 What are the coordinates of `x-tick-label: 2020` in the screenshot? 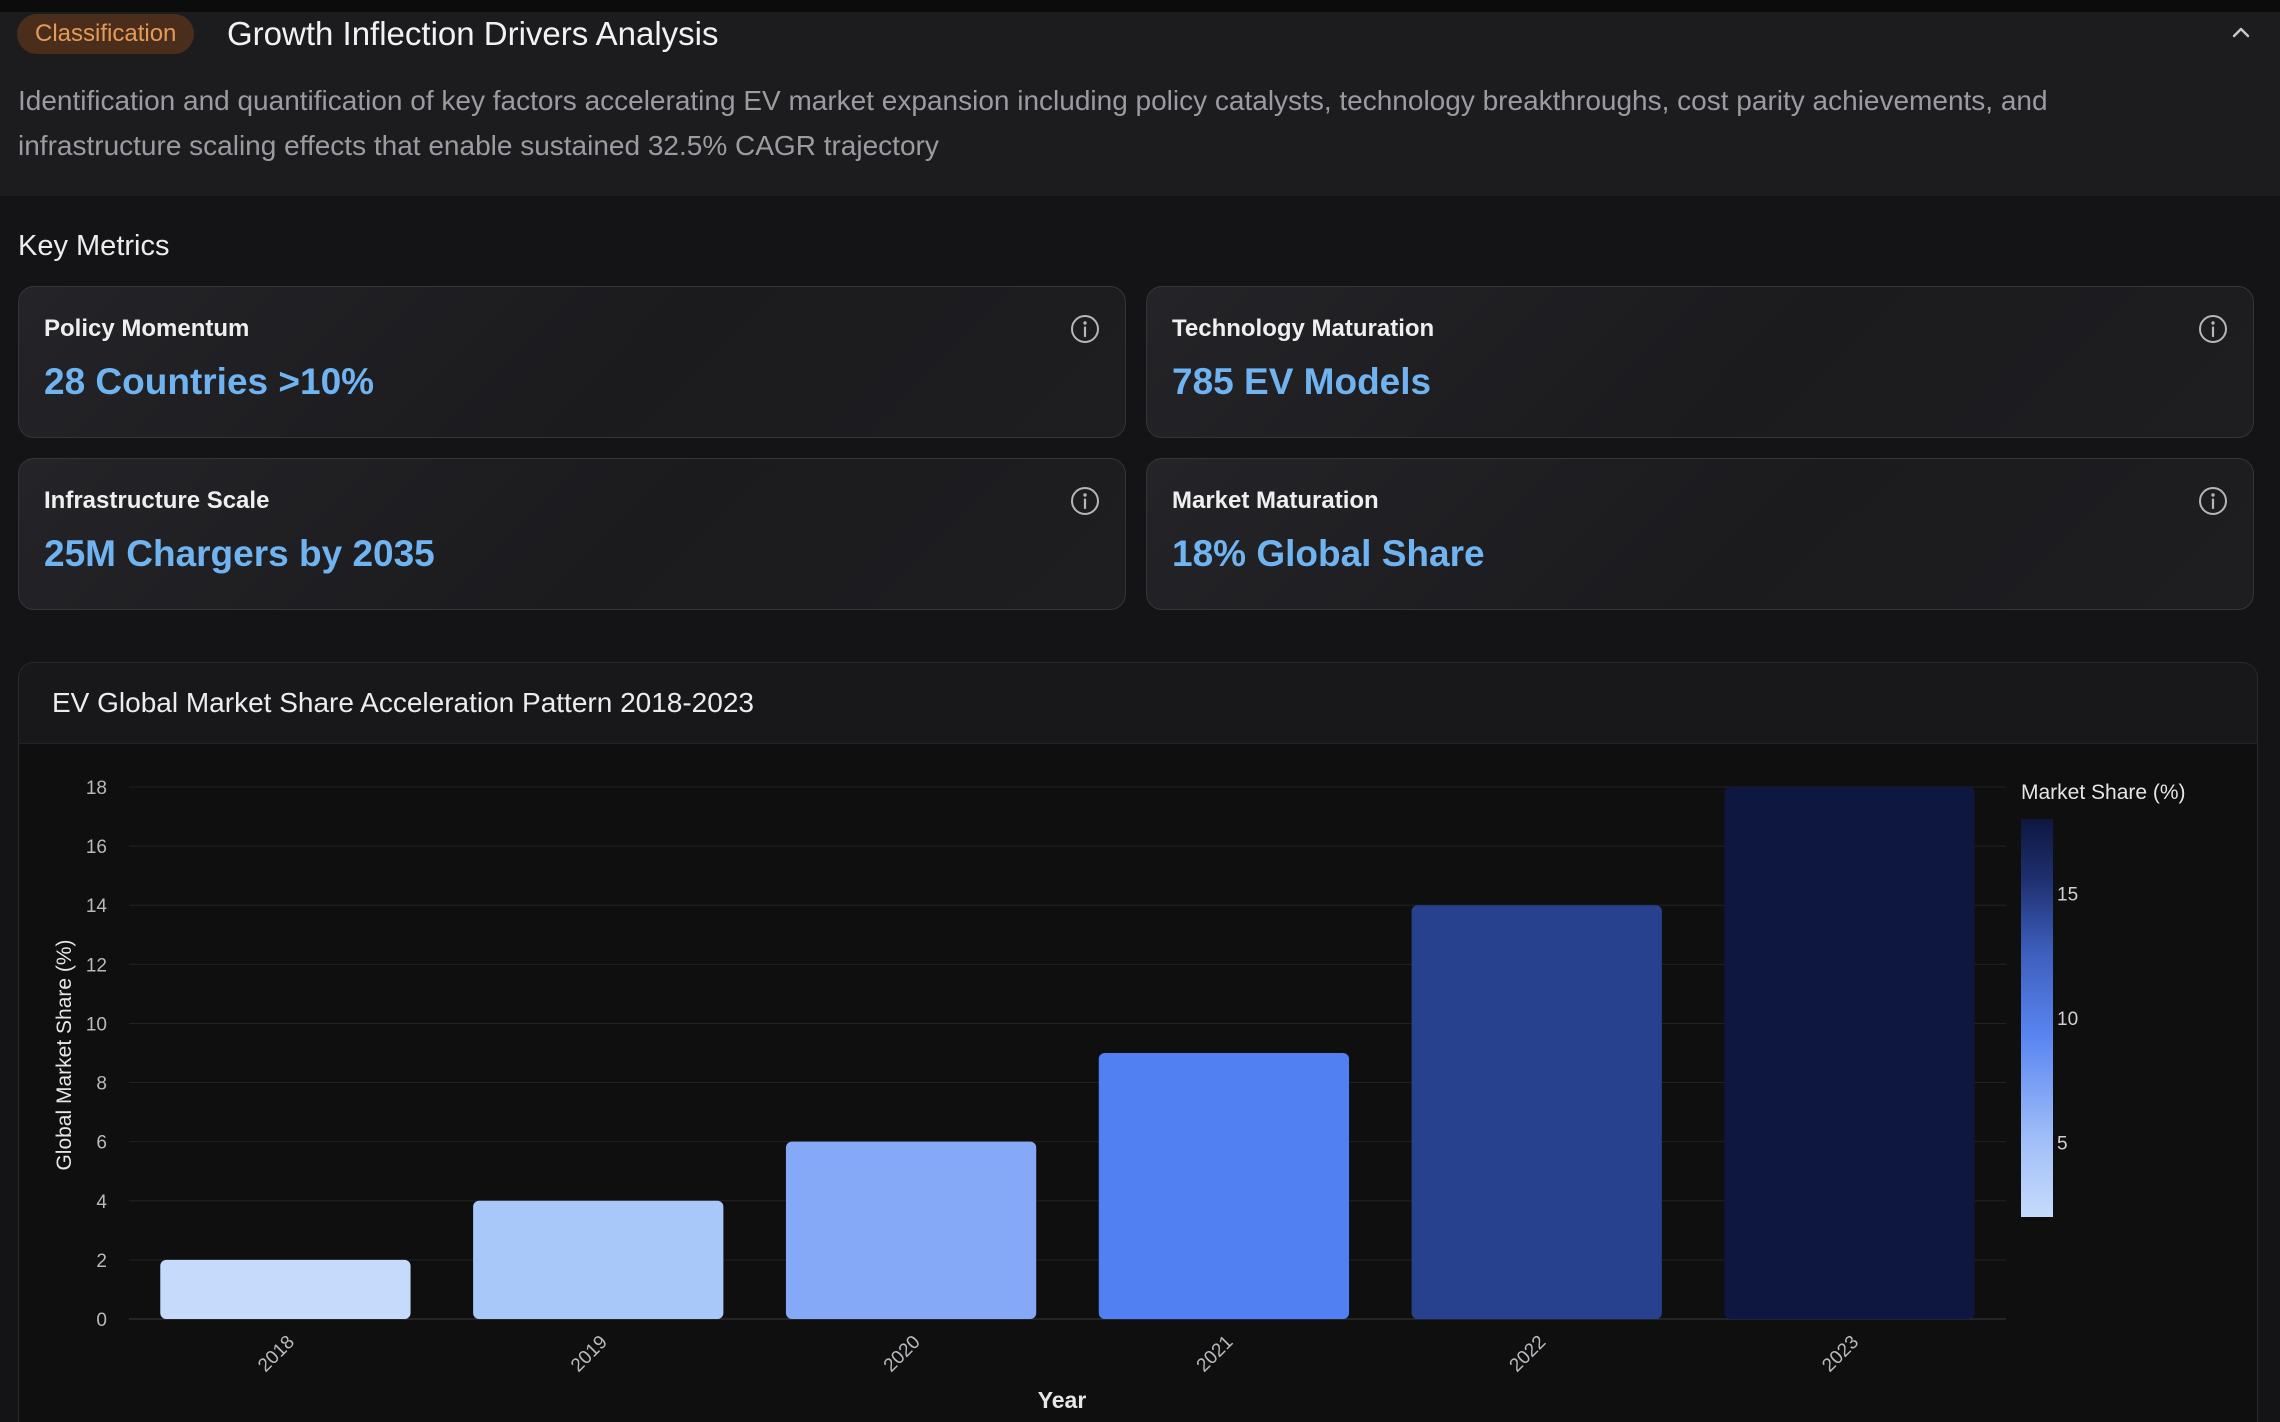 It's located at (902, 1354).